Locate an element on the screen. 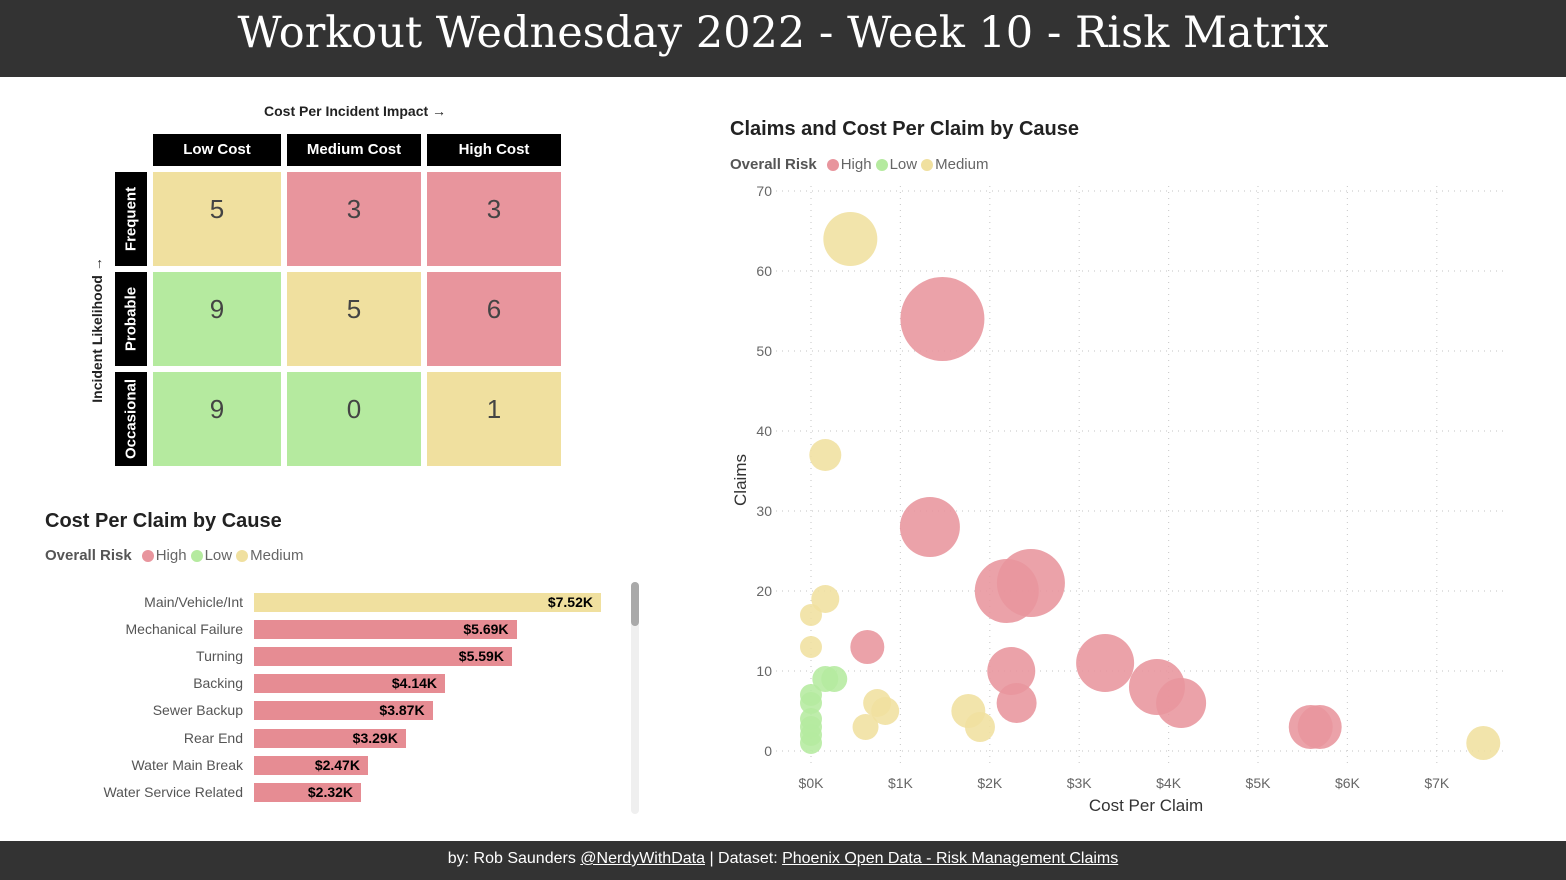 This screenshot has height=880, width=1566. y-tick-label: 10 is located at coordinates (764, 671).